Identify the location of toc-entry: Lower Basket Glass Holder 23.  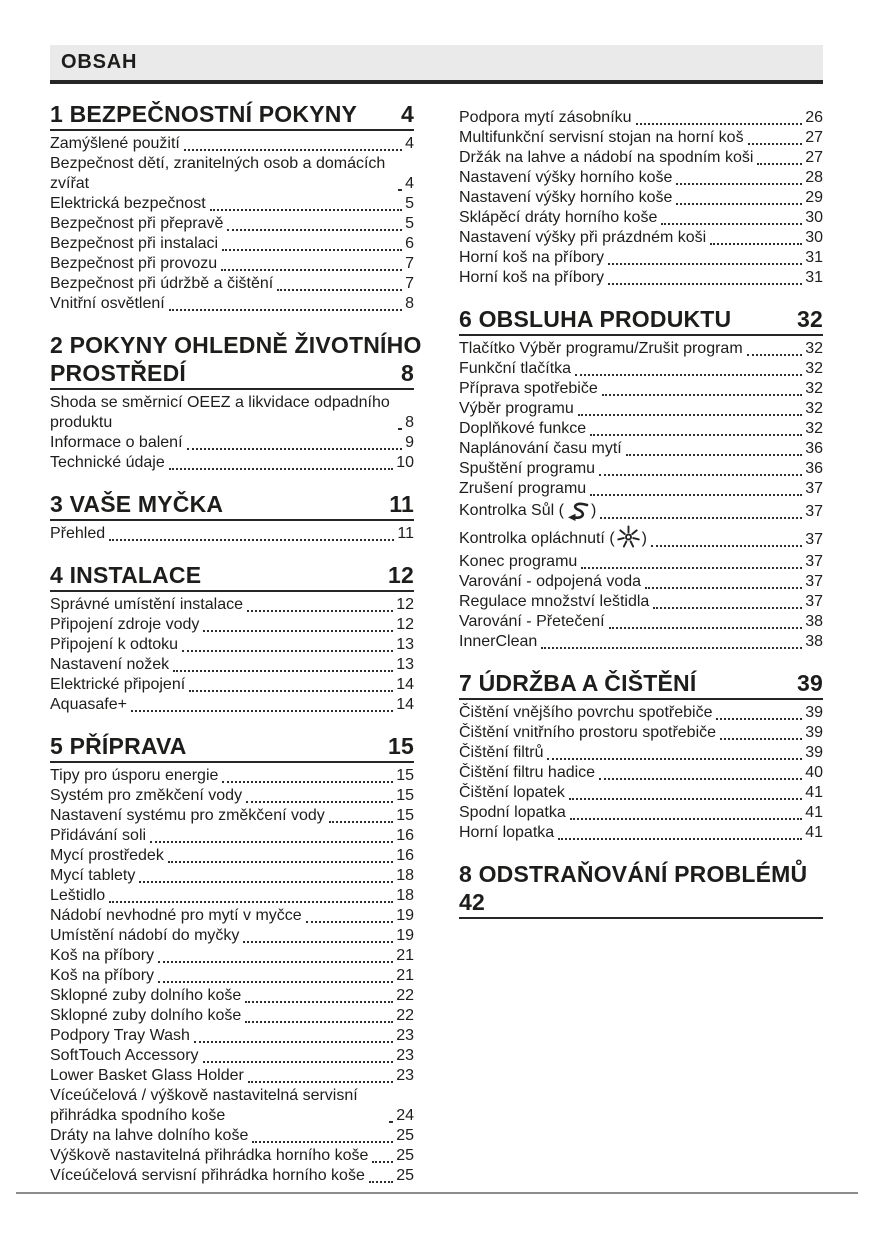
(232, 1076).